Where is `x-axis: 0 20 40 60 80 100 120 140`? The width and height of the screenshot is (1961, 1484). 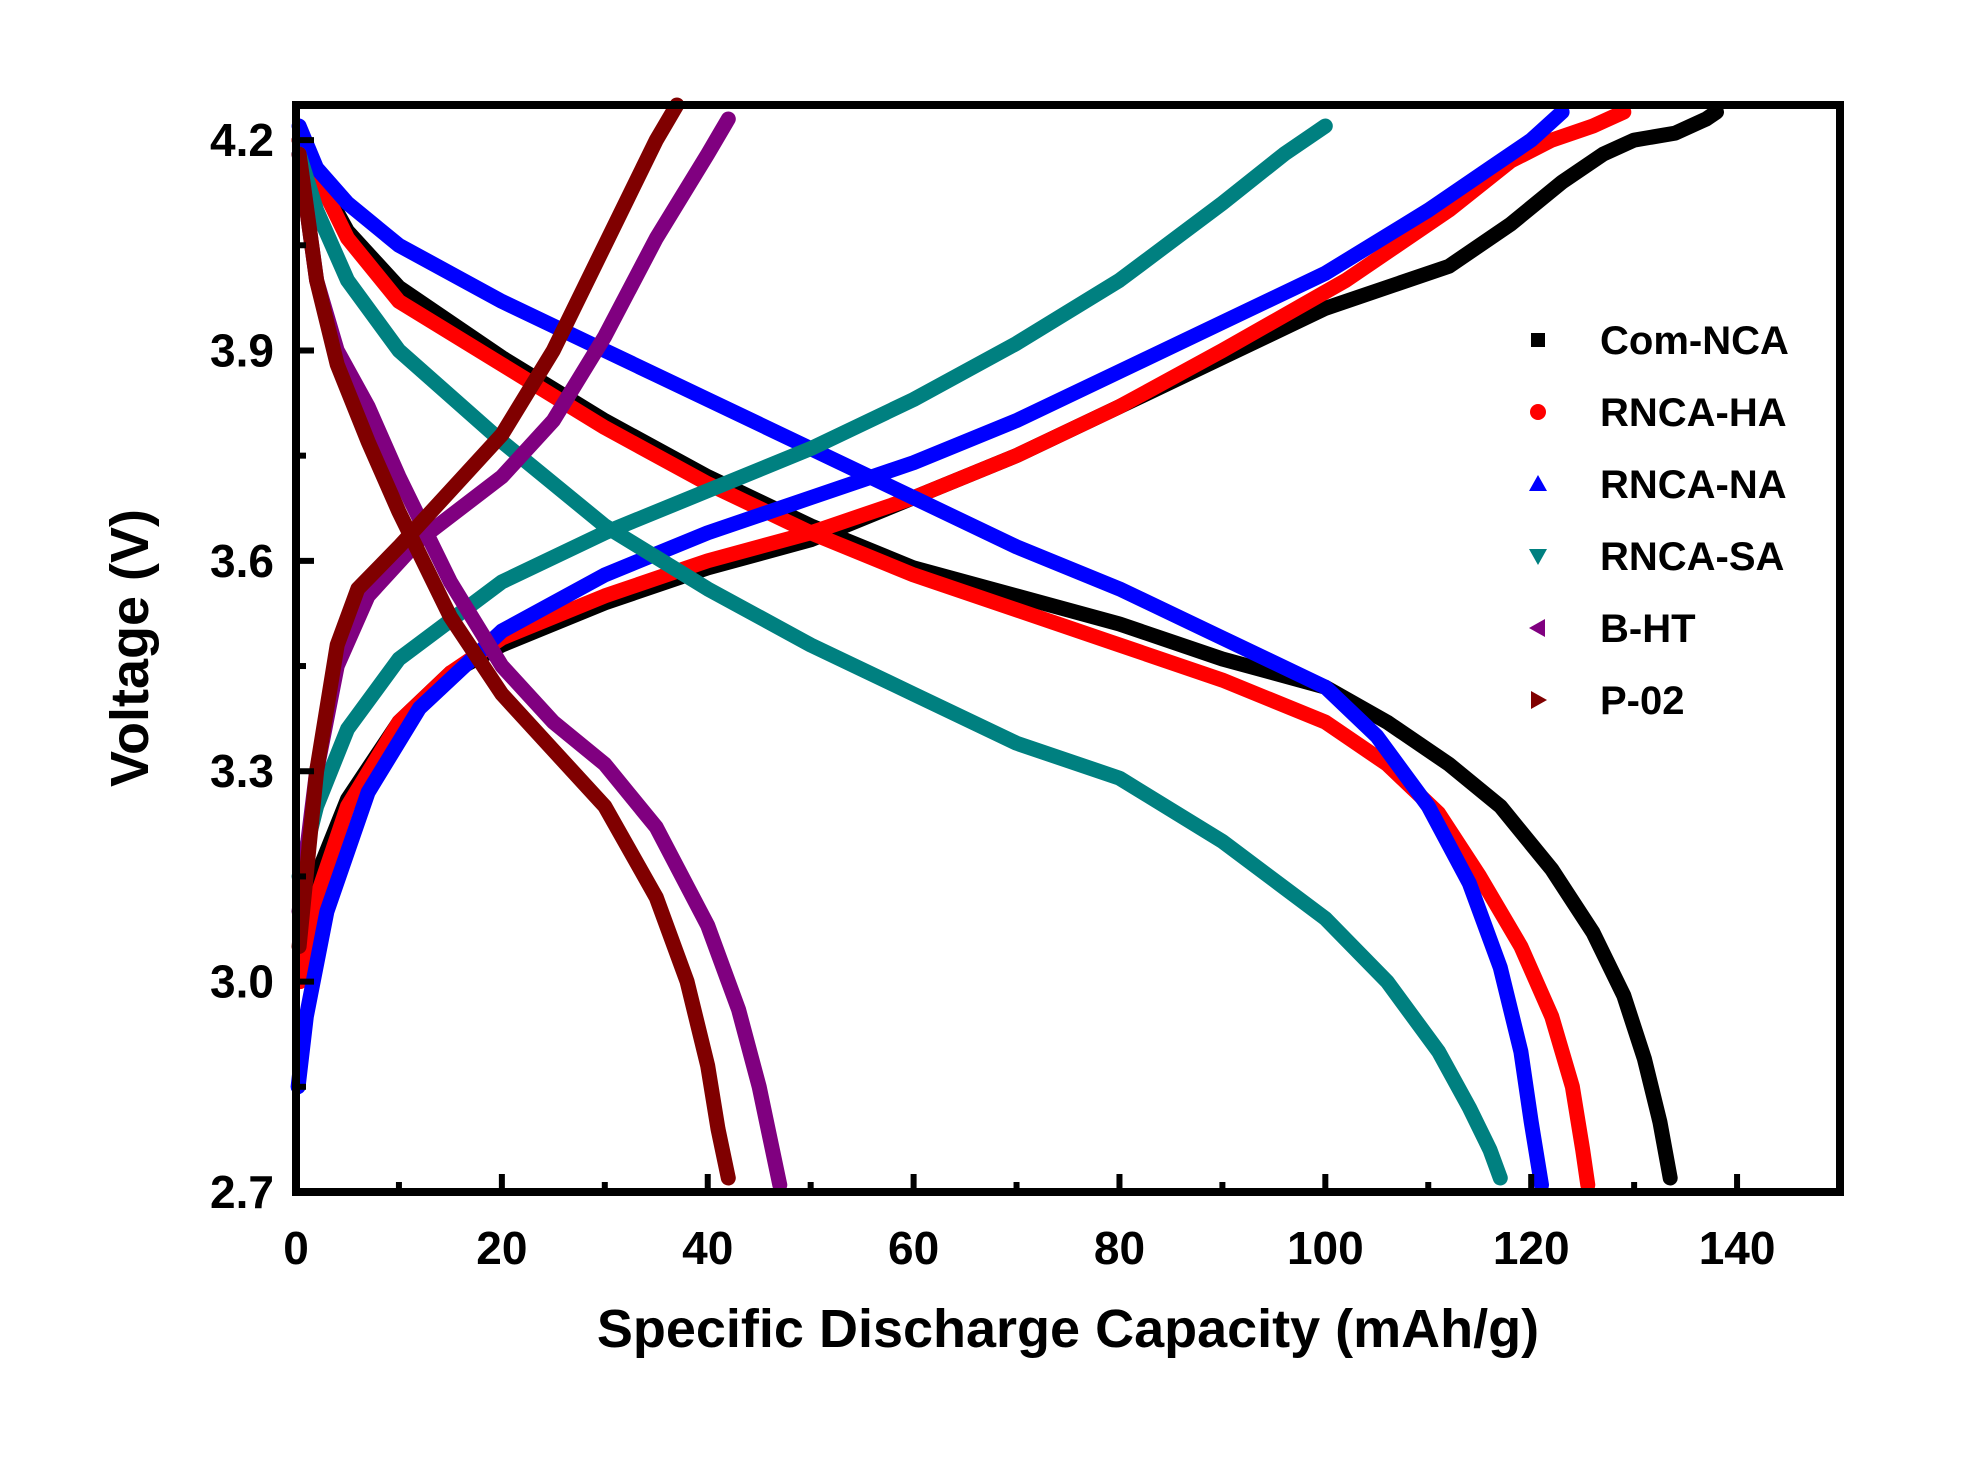 x-axis: 0 20 40 60 80 100 120 140 is located at coordinates (1029, 1224).